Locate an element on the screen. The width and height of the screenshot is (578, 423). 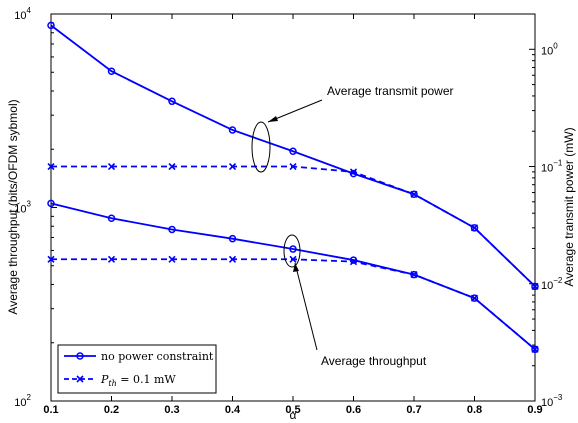
y-tick-label: 10³ is located at coordinates (22, 208).